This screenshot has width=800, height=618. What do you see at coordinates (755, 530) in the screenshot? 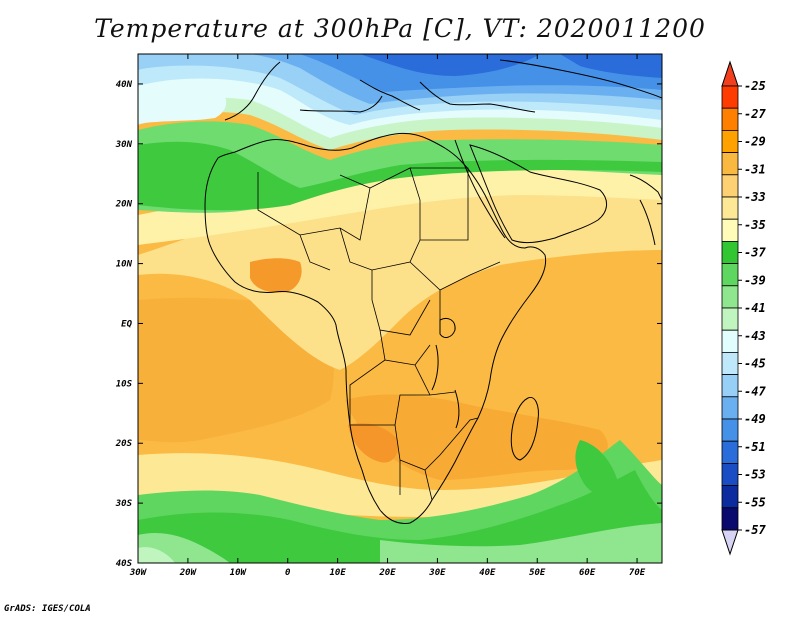
I see `colorbar-label: -57` at bounding box center [755, 530].